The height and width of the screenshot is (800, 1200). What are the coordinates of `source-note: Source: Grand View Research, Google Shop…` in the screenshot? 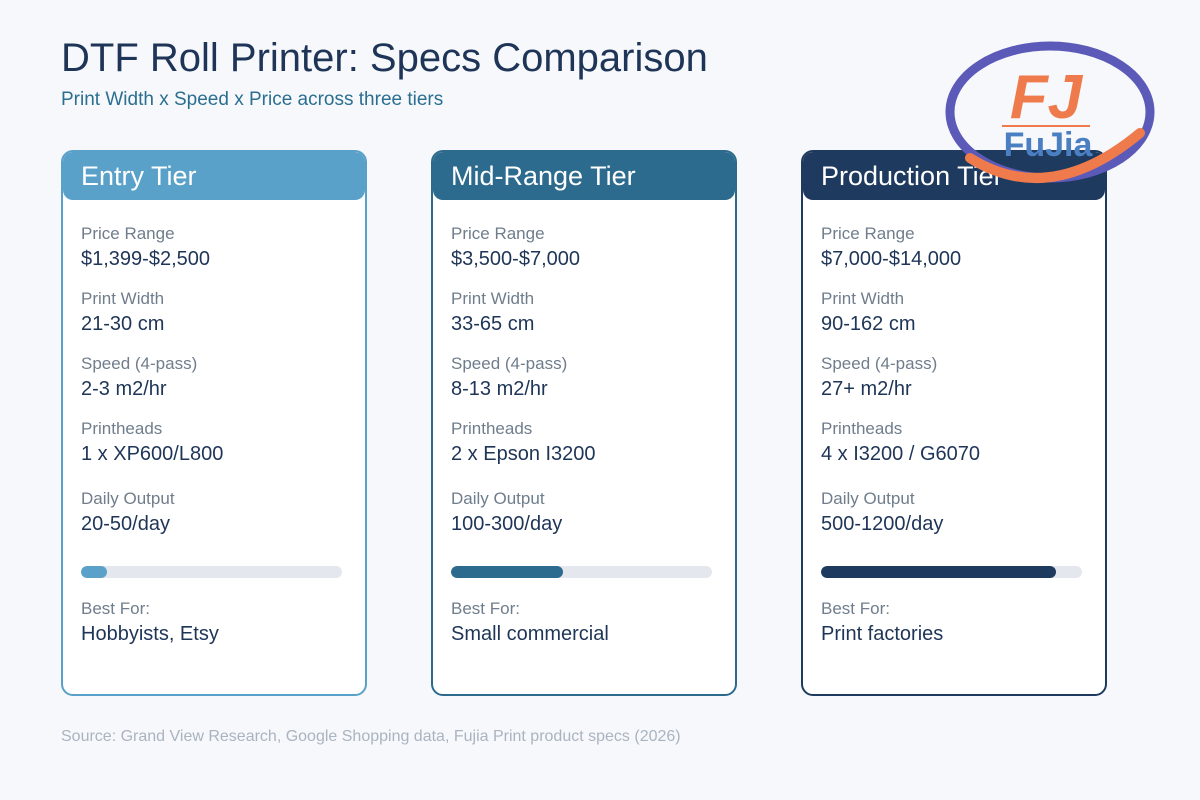 It's located at (371, 736).